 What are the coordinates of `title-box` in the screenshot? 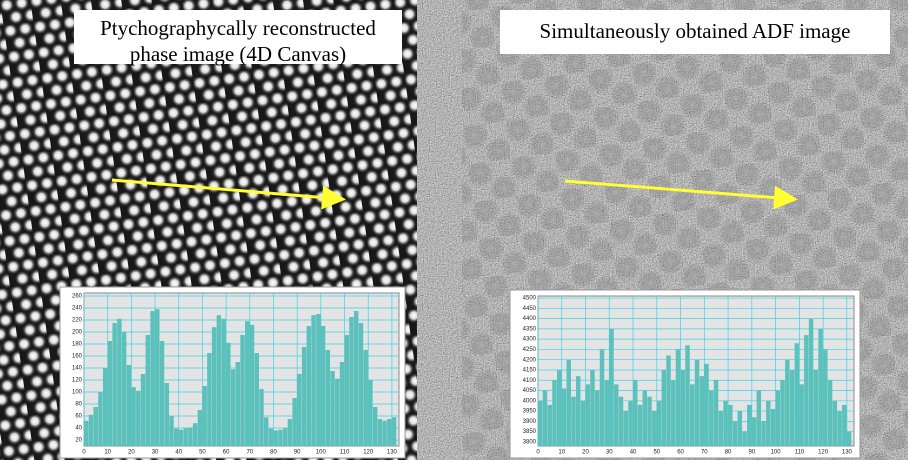 It's located at (238, 37).